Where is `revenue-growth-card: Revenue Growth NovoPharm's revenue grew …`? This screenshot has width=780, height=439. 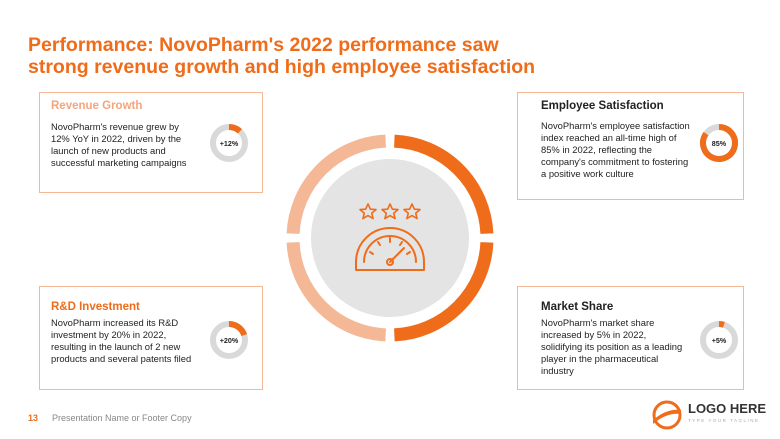
revenue-growth-card: Revenue Growth NovoPharm's revenue grew … is located at coordinates (151, 142).